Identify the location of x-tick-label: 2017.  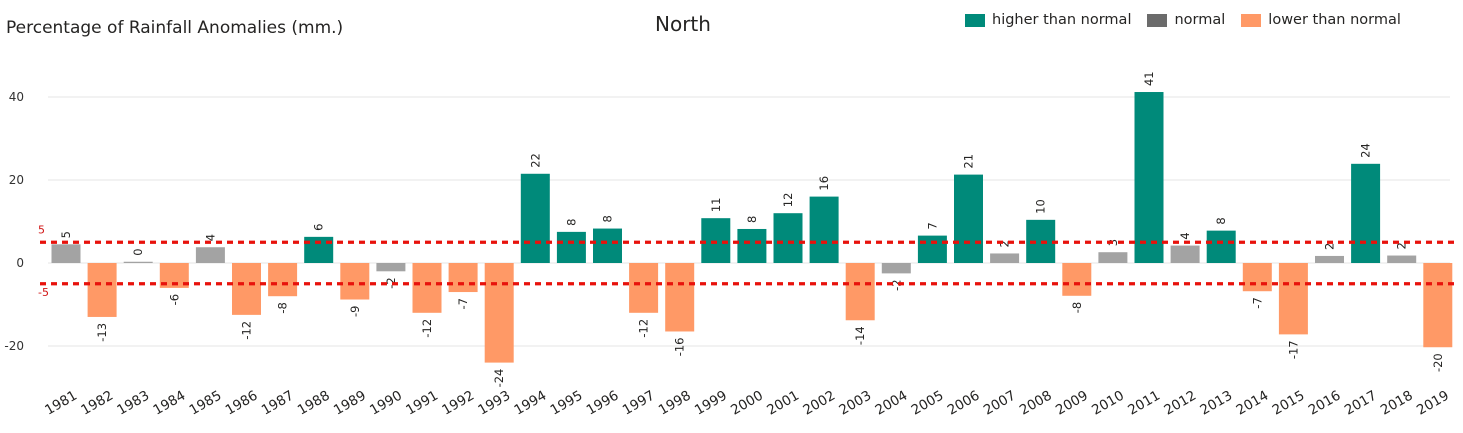
(1361, 403).